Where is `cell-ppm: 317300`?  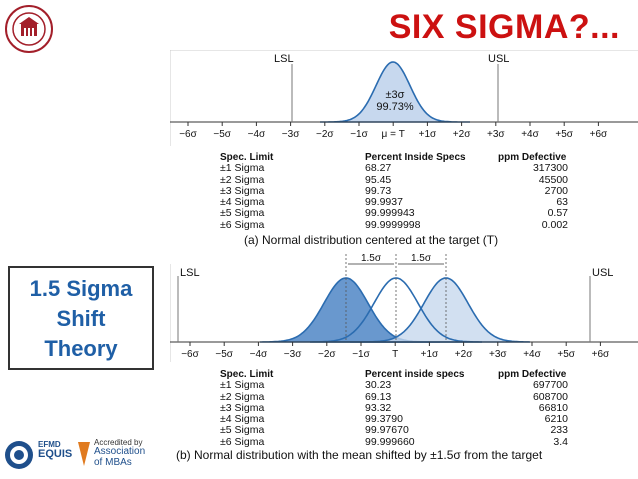
cell-ppm: 317300 is located at coordinates (550, 168).